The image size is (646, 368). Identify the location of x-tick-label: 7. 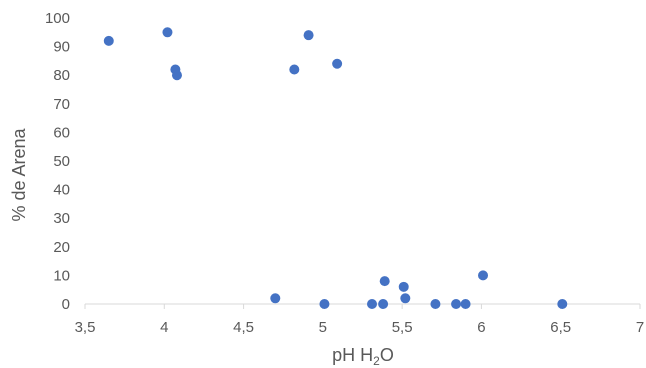
(640, 327).